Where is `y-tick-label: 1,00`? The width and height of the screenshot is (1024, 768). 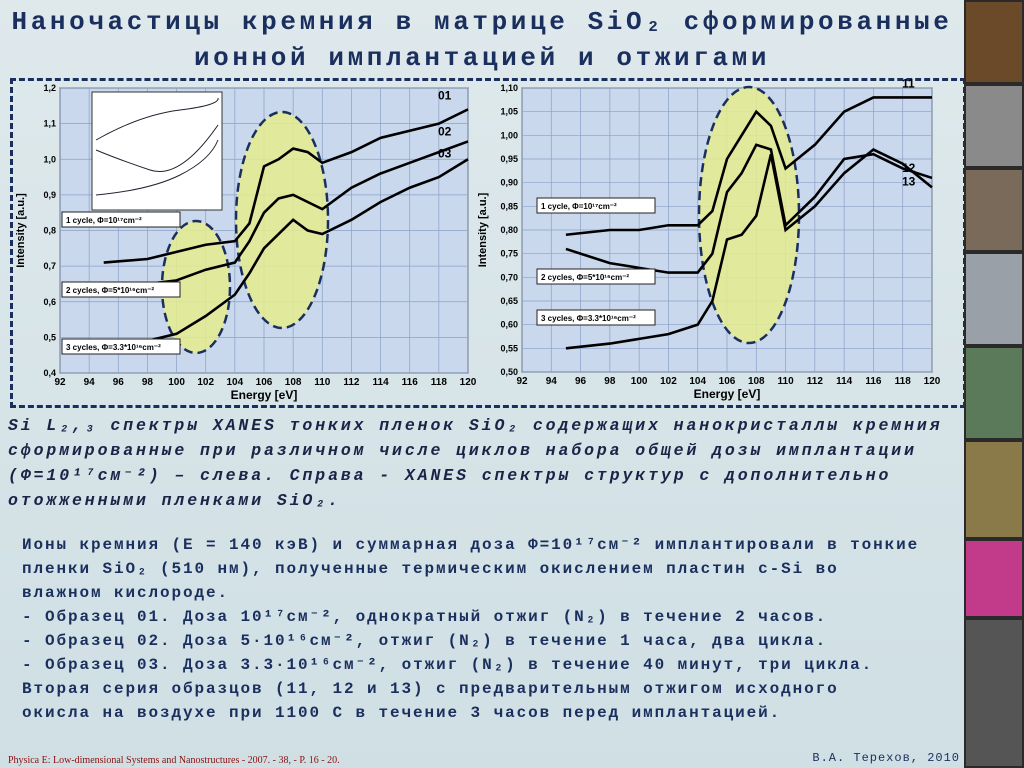 y-tick-label: 1,00 is located at coordinates (509, 135).